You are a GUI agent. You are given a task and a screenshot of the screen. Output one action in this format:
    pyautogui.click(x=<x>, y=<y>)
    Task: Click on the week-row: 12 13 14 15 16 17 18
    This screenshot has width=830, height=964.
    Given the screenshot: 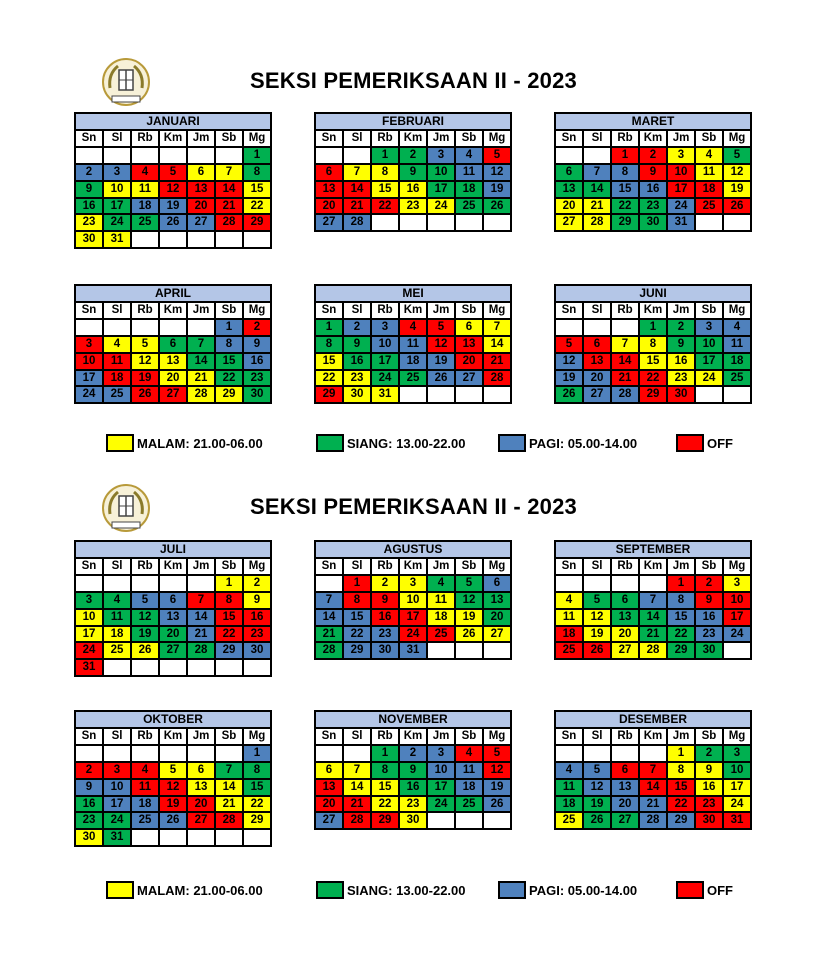 What is the action you would take?
    pyautogui.click(x=653, y=361)
    